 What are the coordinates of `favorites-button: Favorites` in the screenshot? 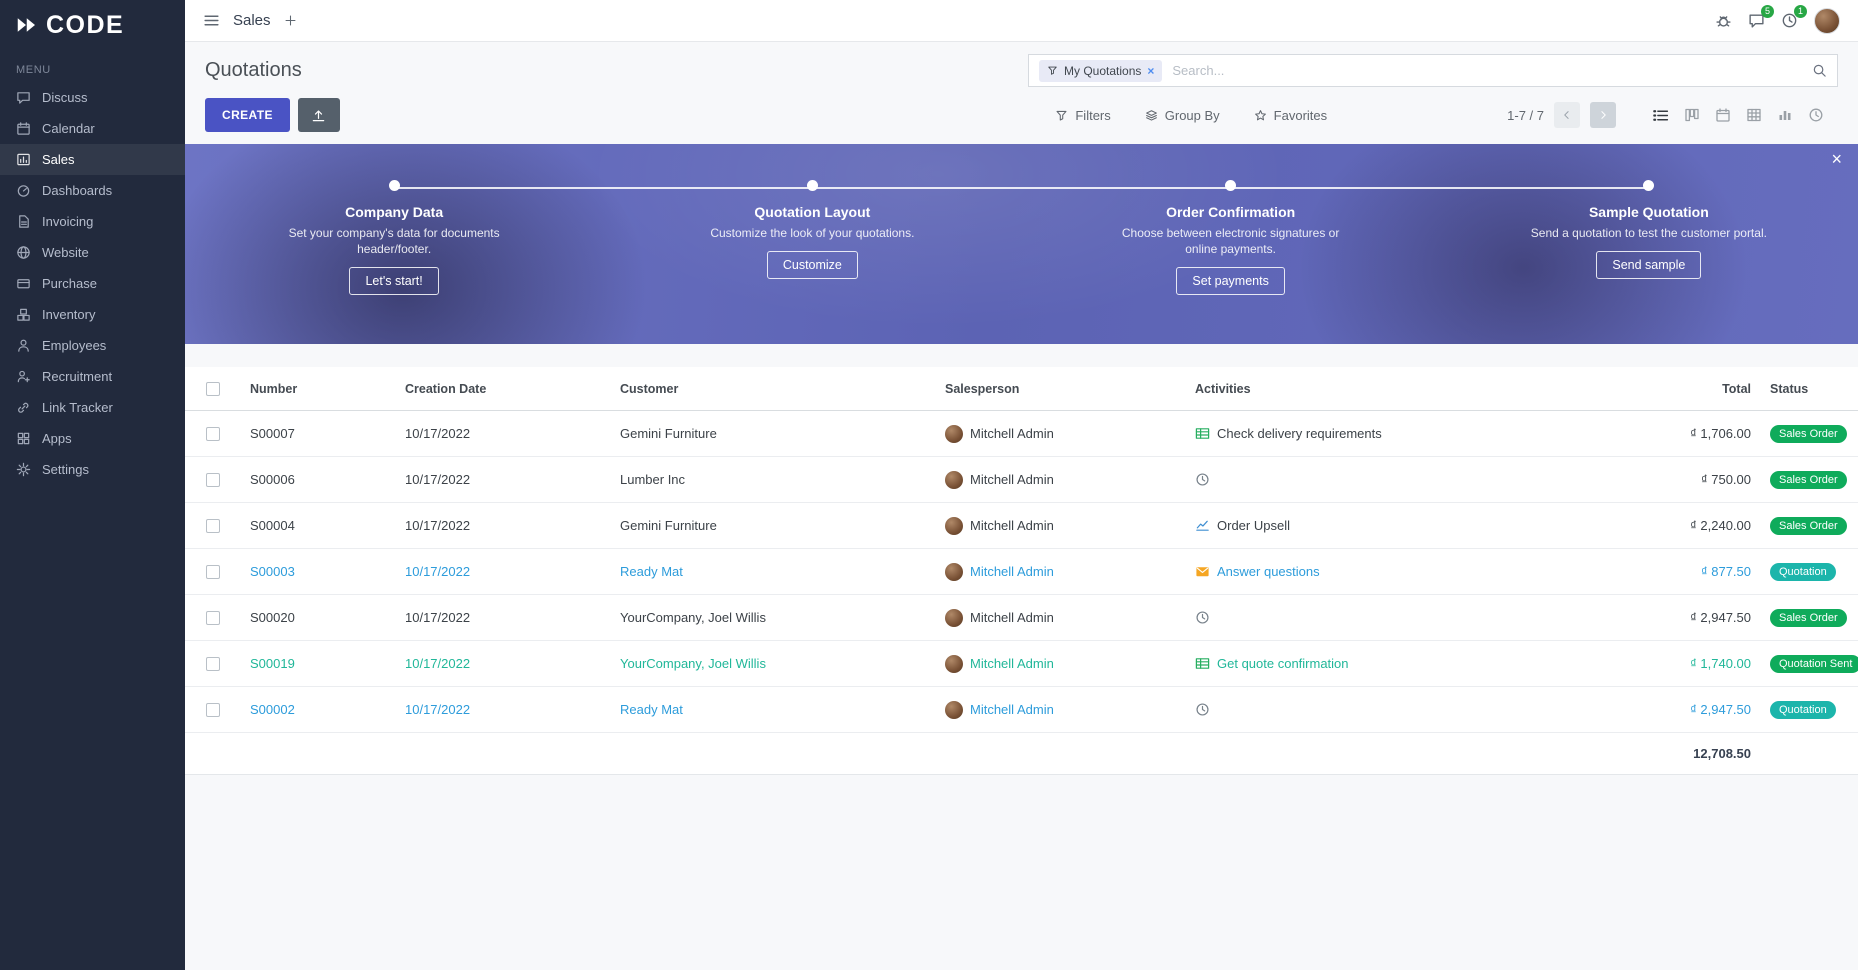 It's located at (1290, 115).